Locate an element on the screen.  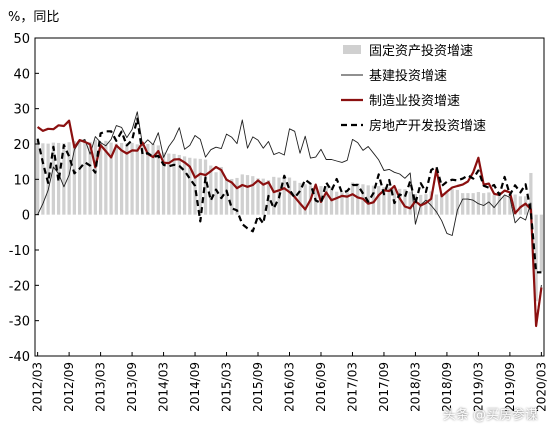
x-tick-label: 2013/09 is located at coordinates (132, 387).